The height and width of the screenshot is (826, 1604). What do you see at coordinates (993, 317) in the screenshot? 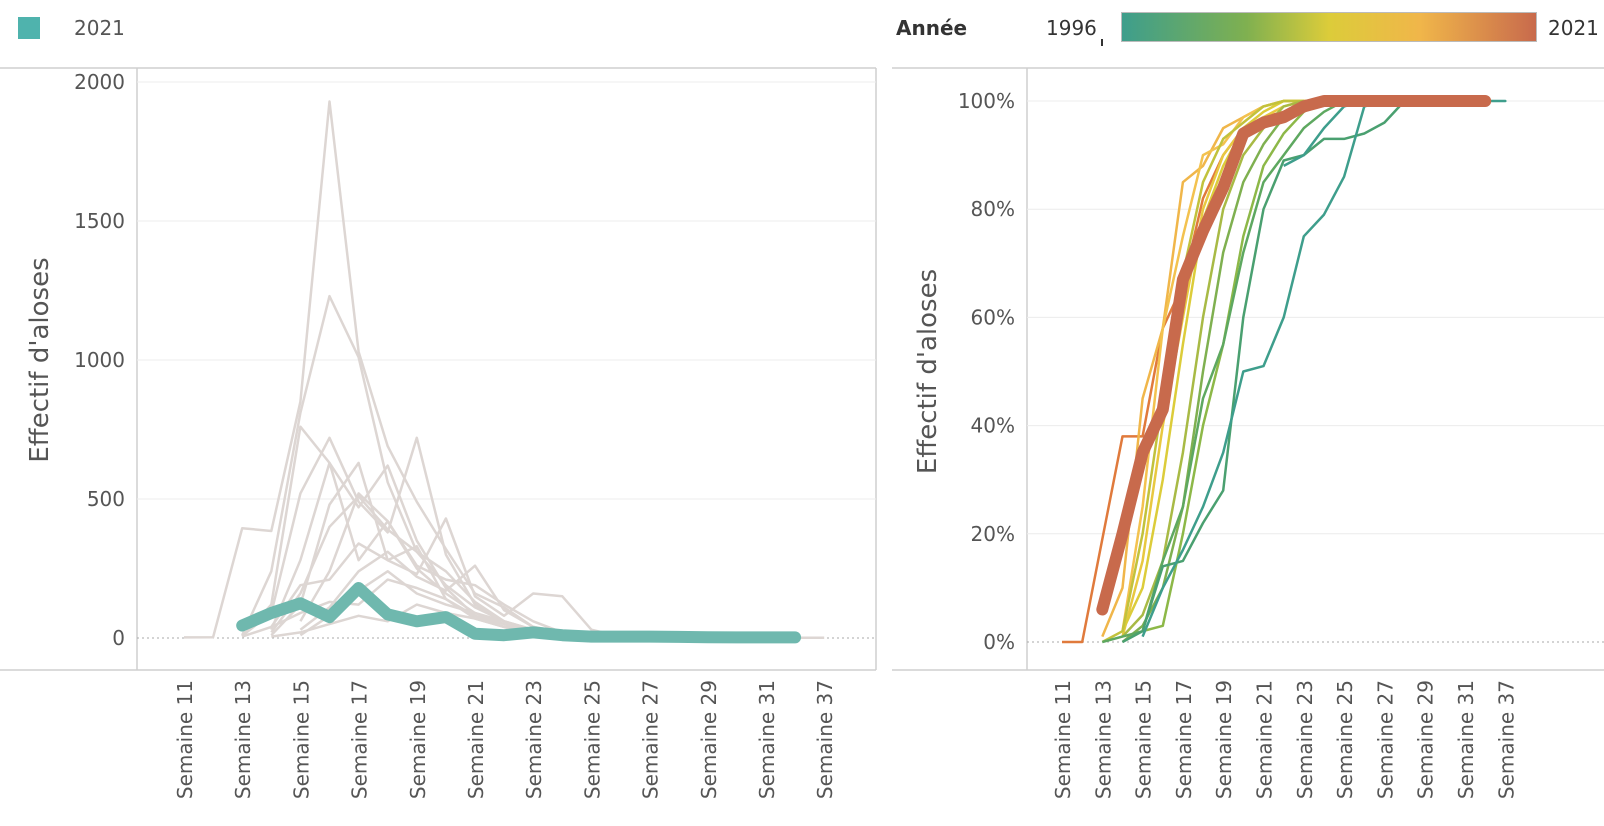
I see `y-tick-label: 60%` at bounding box center [993, 317].